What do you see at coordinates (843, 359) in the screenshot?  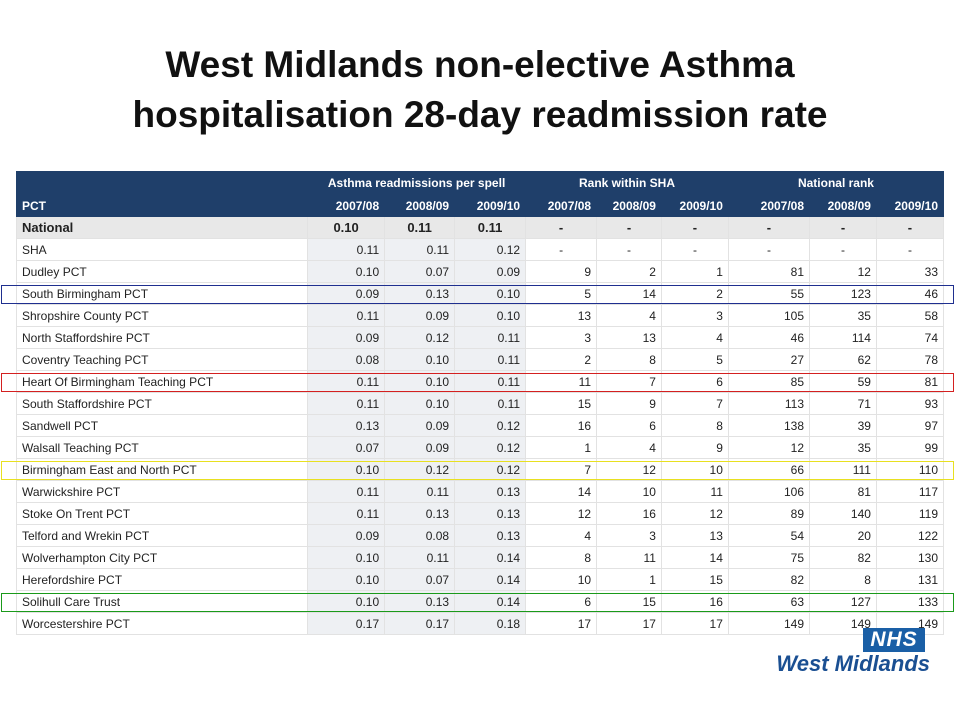 I see `value-cell: 62` at bounding box center [843, 359].